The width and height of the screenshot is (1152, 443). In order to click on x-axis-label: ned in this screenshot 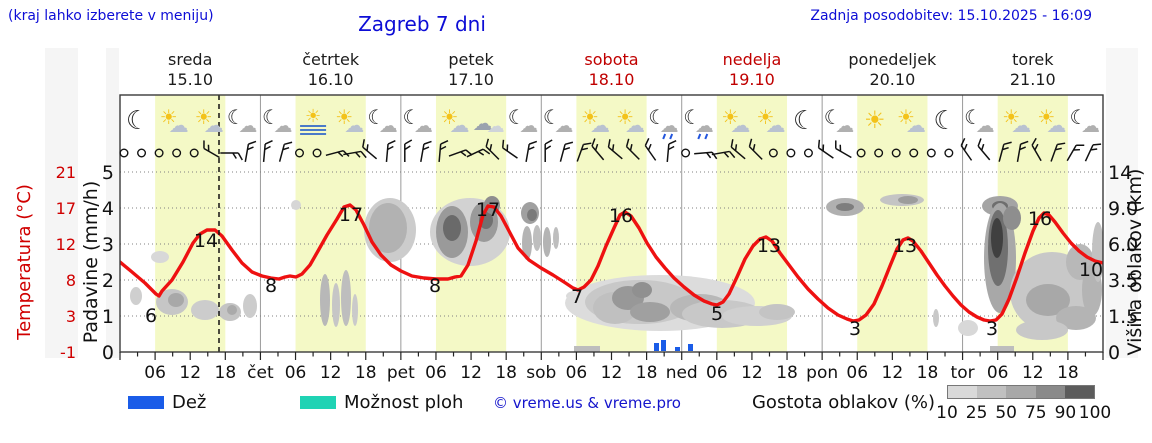, I will do `click(682, 373)`.